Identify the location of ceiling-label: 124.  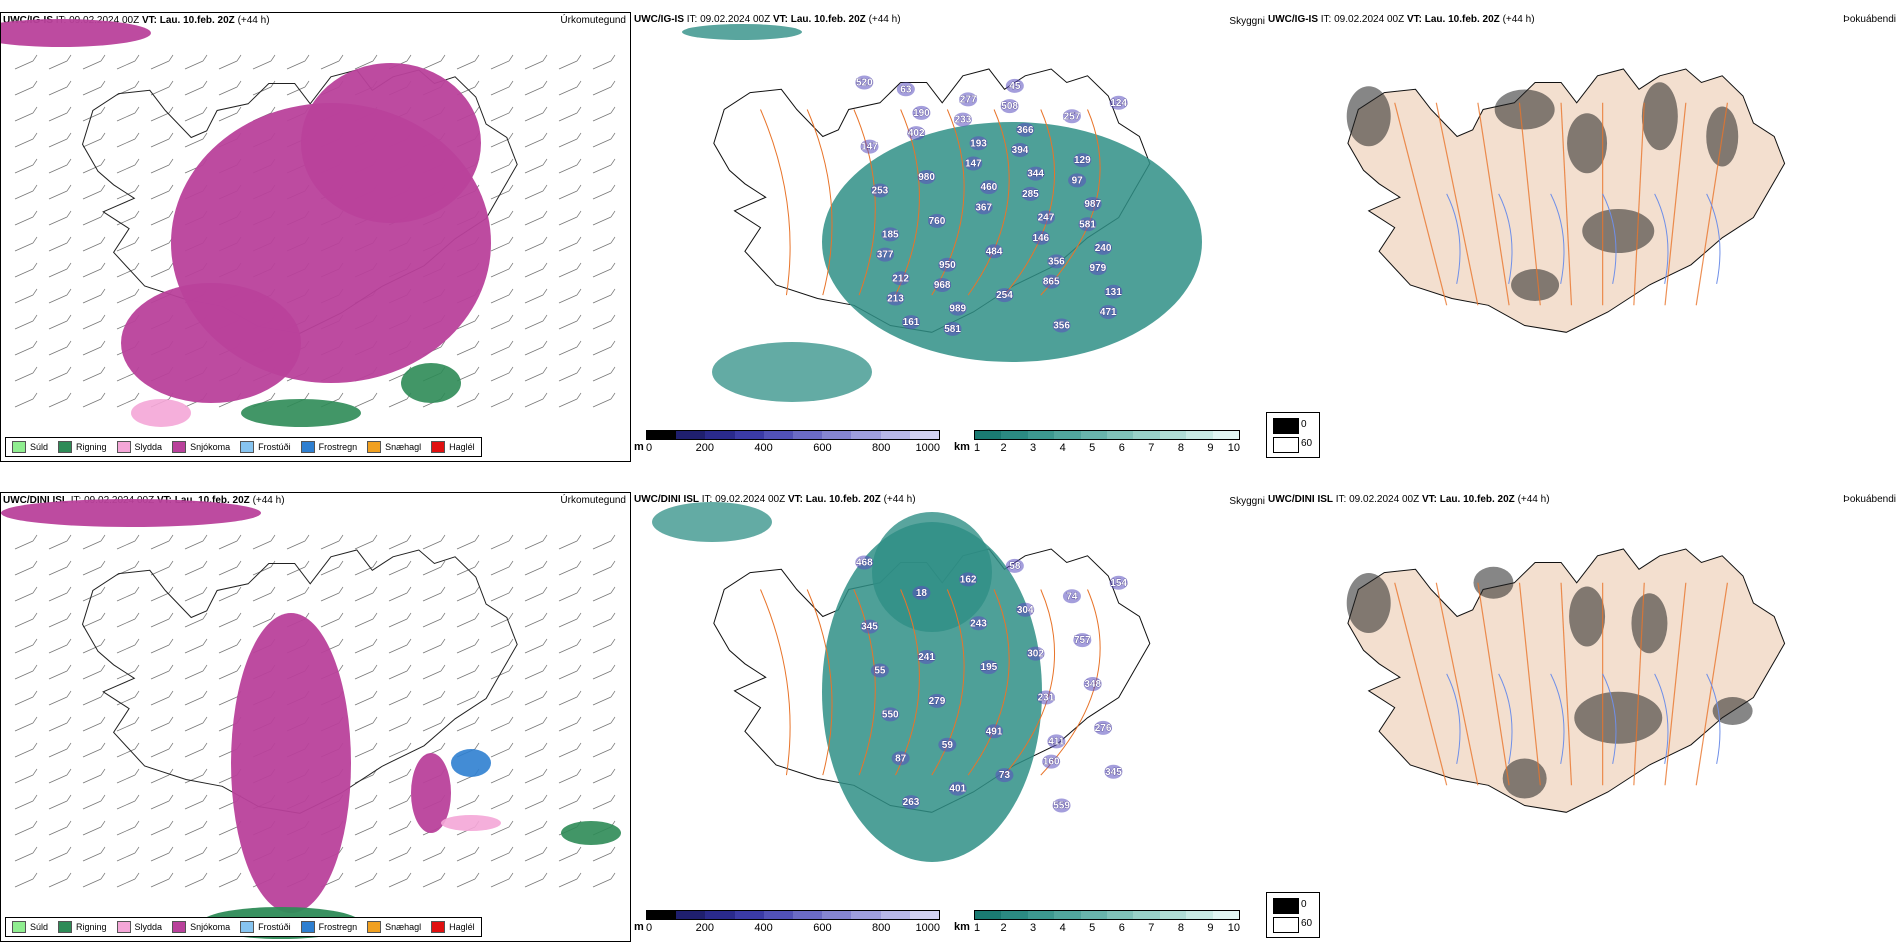
(1118, 103).